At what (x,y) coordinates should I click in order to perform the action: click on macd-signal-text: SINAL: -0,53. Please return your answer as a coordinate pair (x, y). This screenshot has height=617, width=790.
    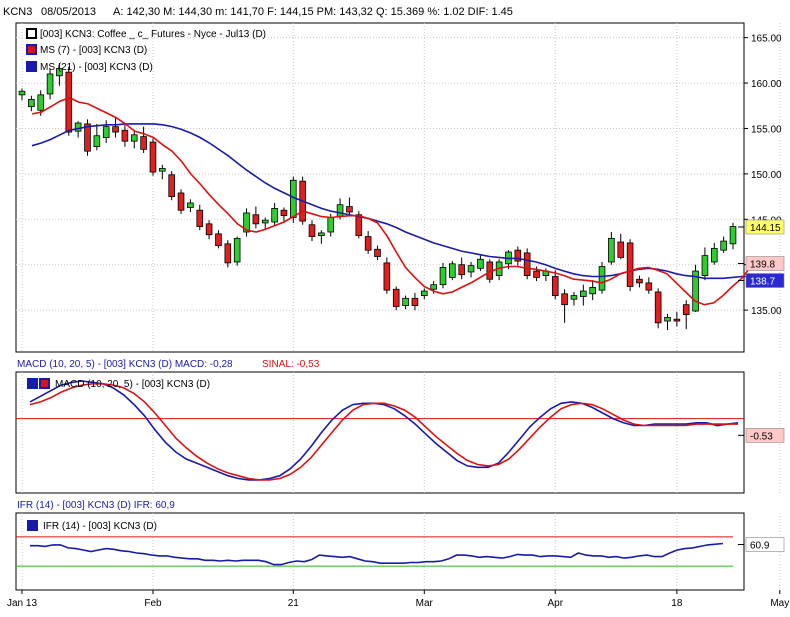
    Looking at the image, I should click on (291, 364).